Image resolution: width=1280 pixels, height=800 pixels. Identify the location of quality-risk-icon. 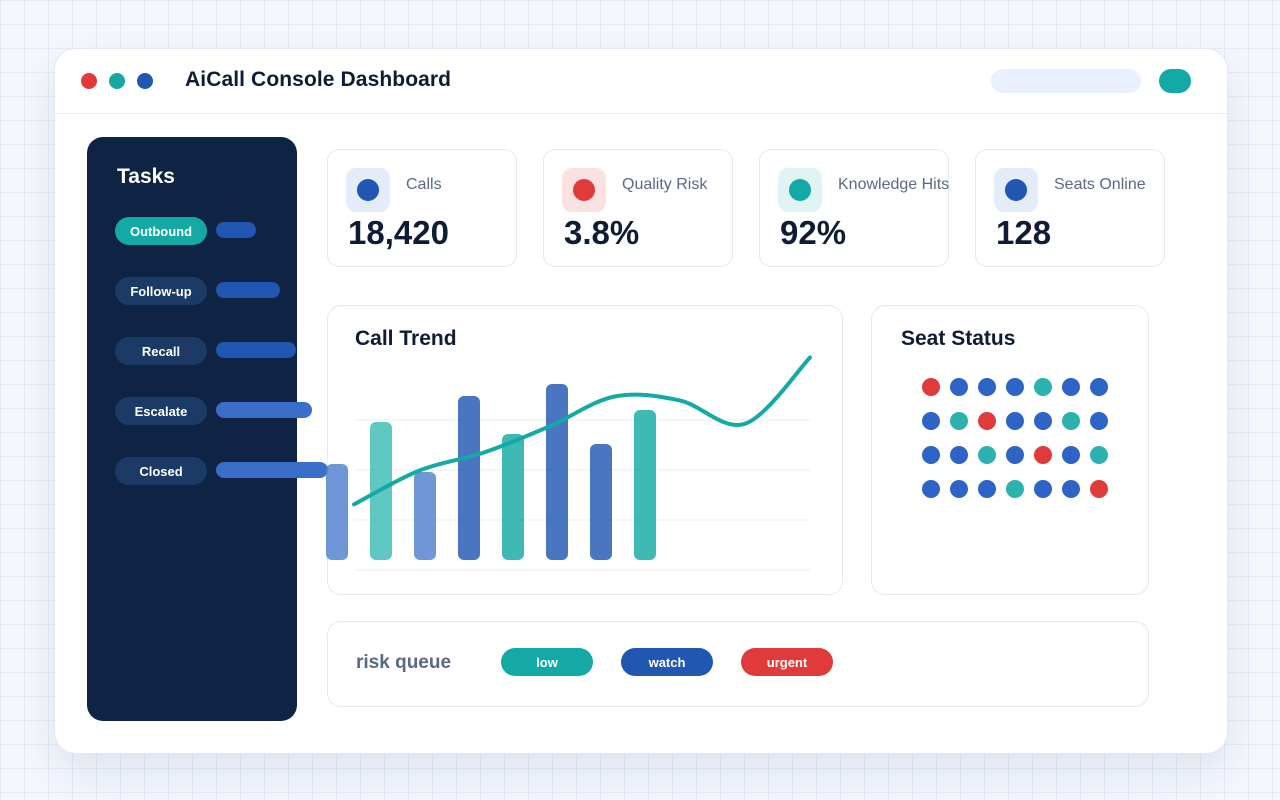
(584, 190).